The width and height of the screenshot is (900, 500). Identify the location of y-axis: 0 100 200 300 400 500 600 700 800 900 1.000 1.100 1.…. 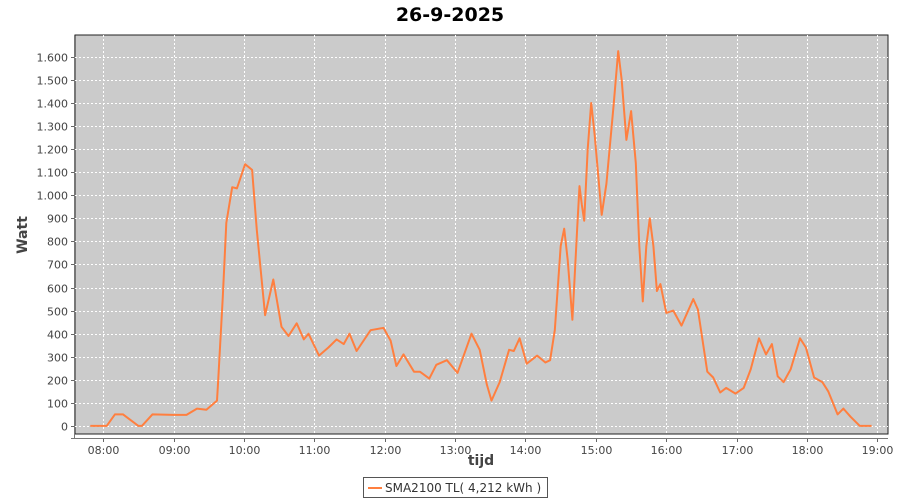
(56, 236).